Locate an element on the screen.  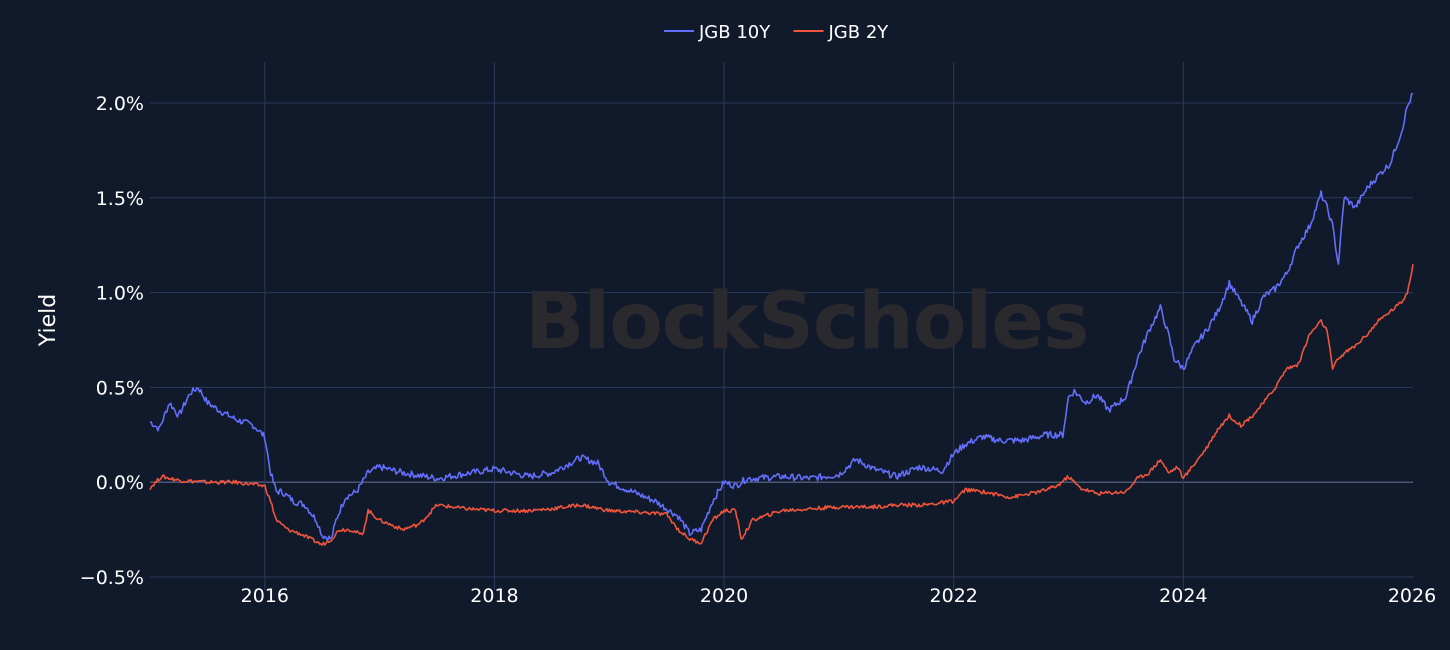
y-tick-label: 2.0% is located at coordinates (120, 104).